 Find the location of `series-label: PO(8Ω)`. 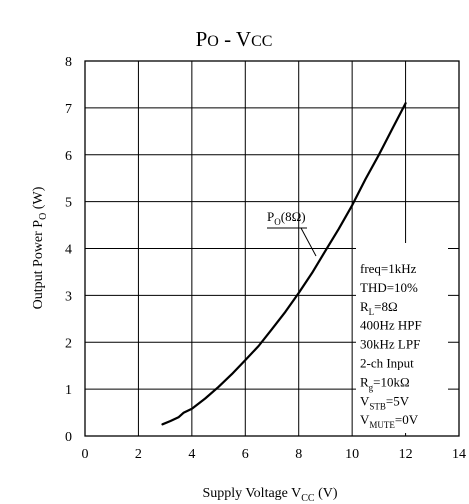

series-label: PO(8Ω) is located at coordinates (292, 233).